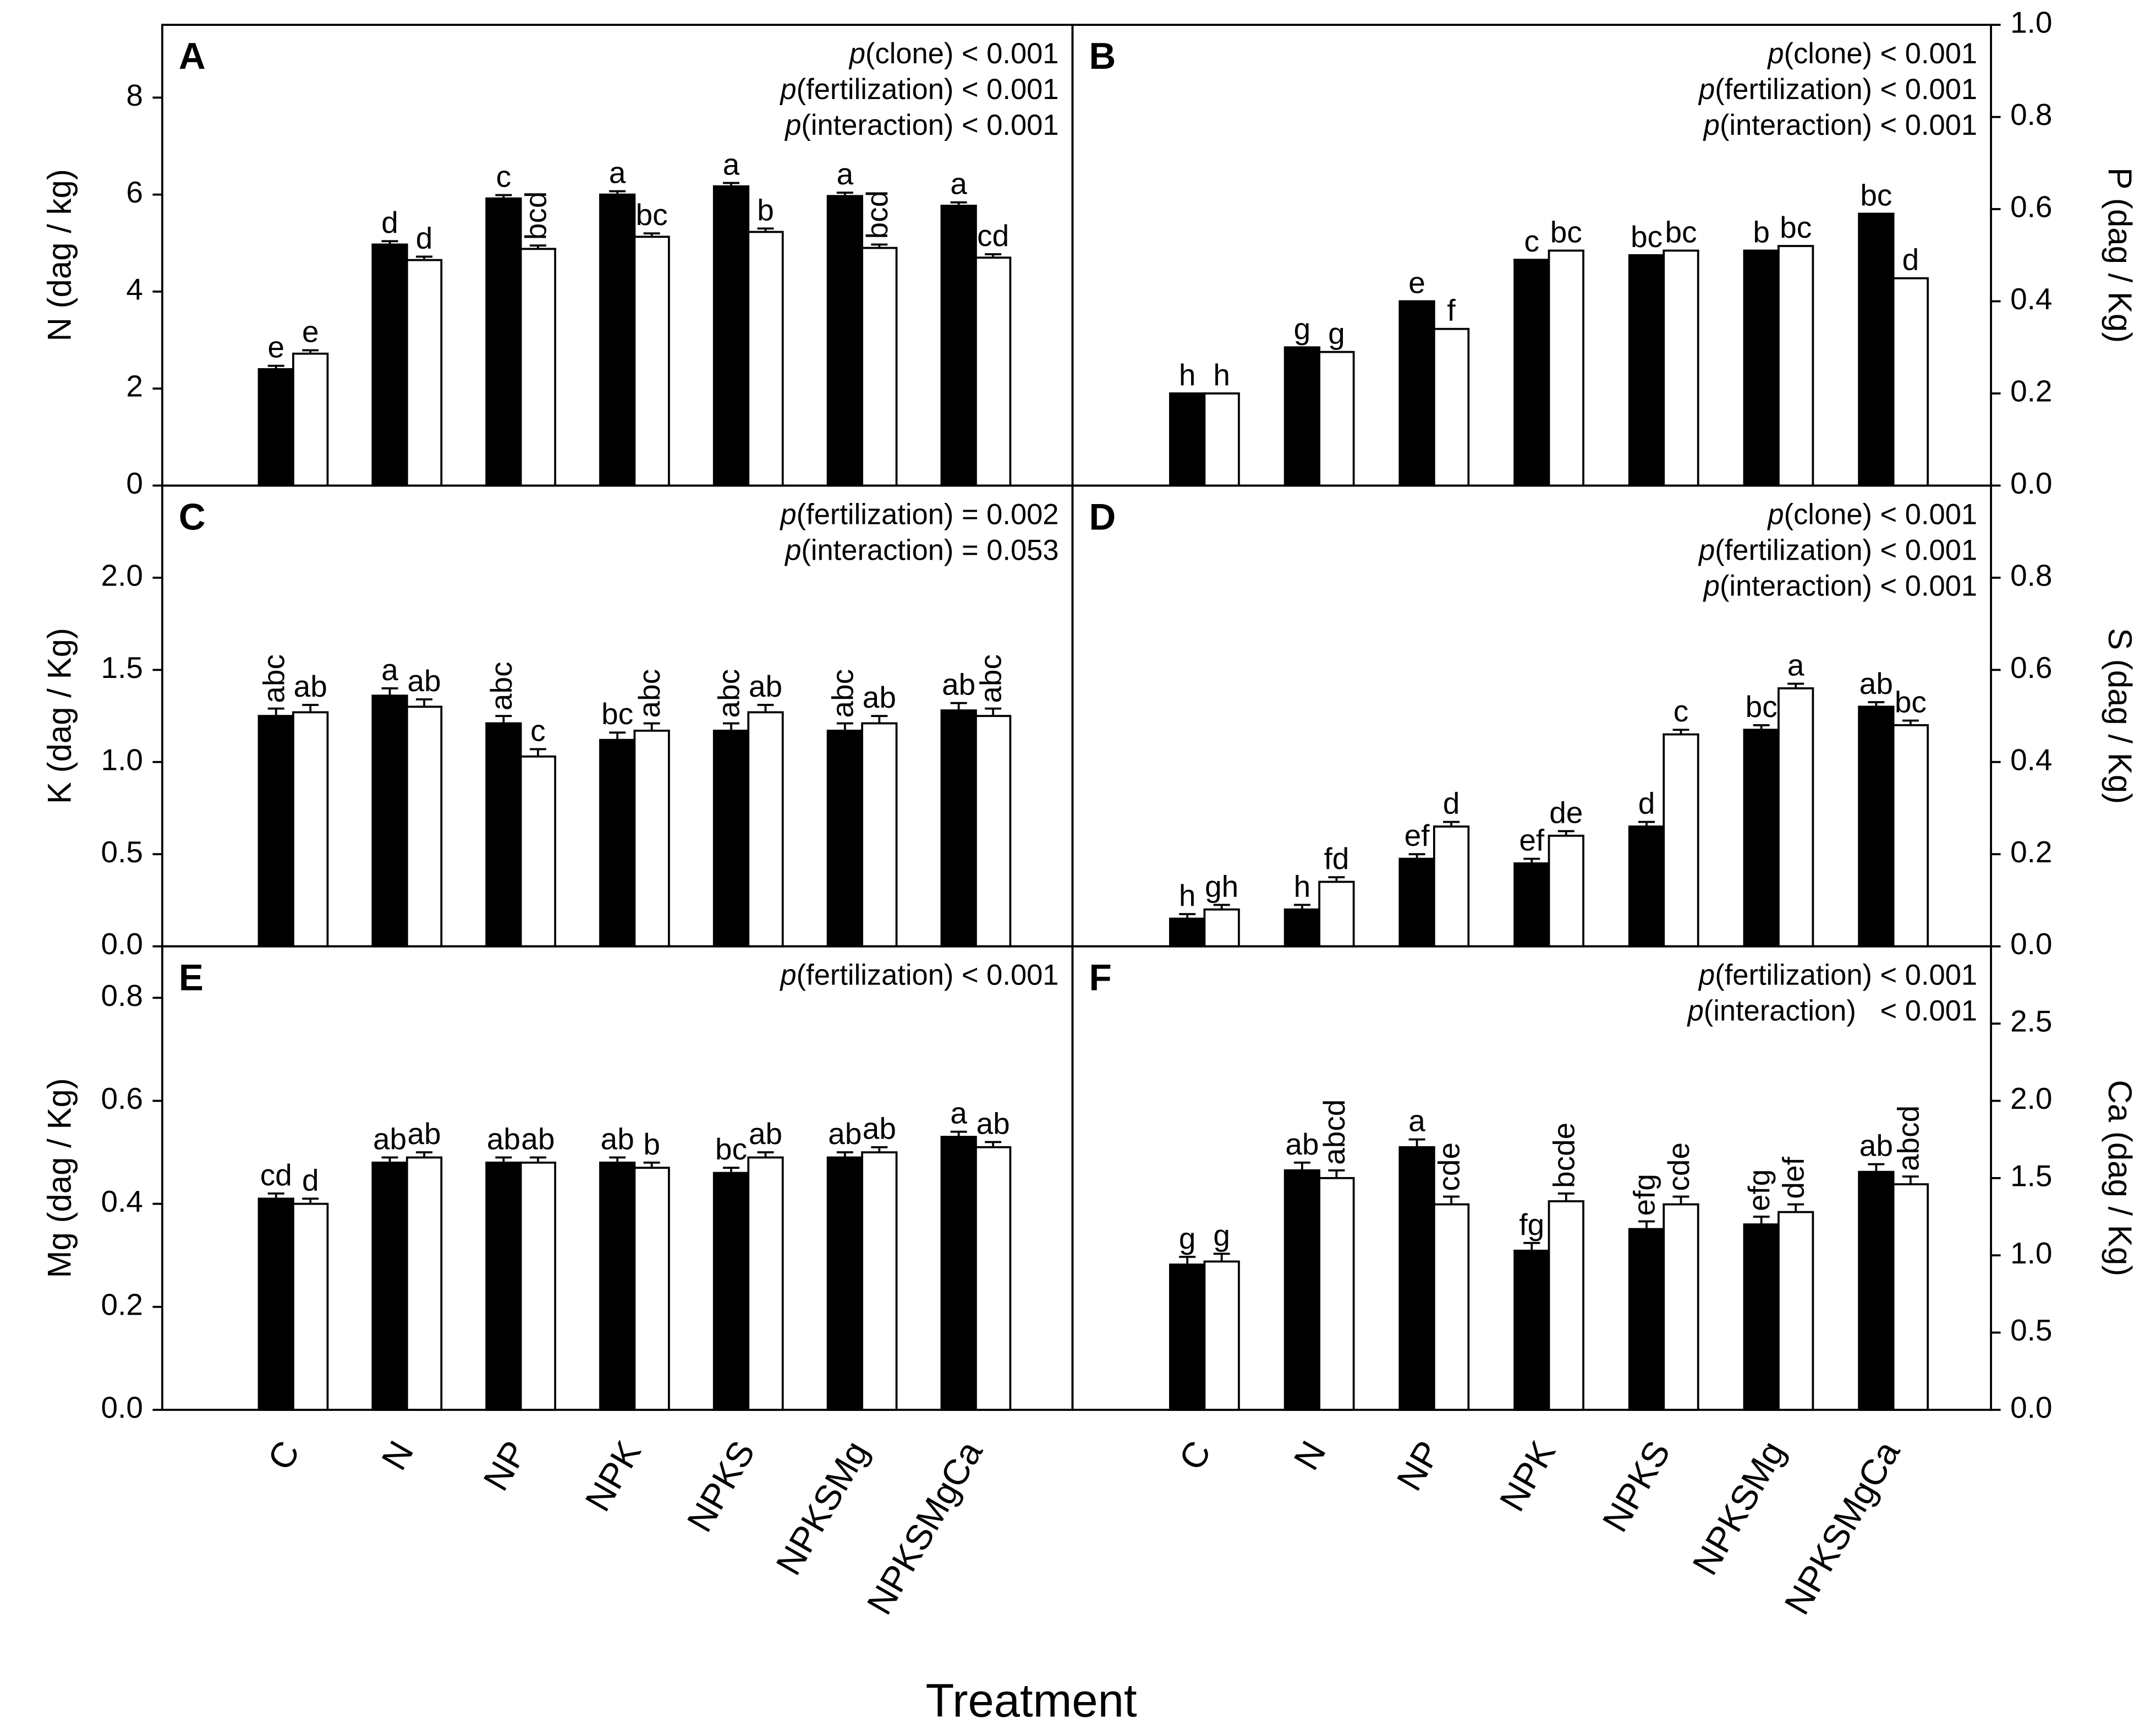 The height and width of the screenshot is (1729, 2156). Describe the element at coordinates (613, 1476) in the screenshot. I see `x-tick-label: NPK` at that location.